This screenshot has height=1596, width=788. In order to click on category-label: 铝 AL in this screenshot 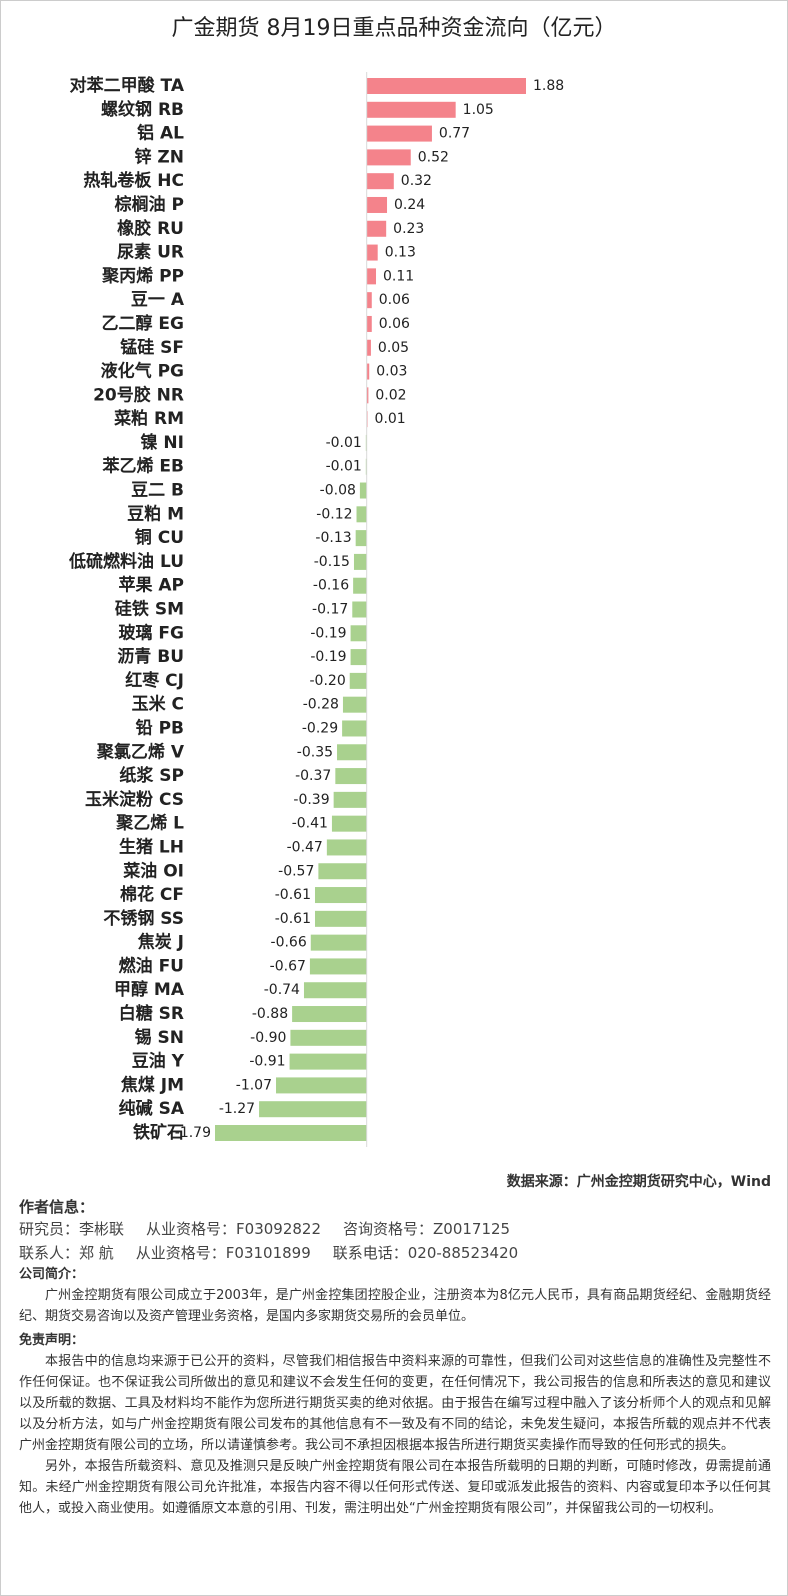, I will do `click(160, 133)`.